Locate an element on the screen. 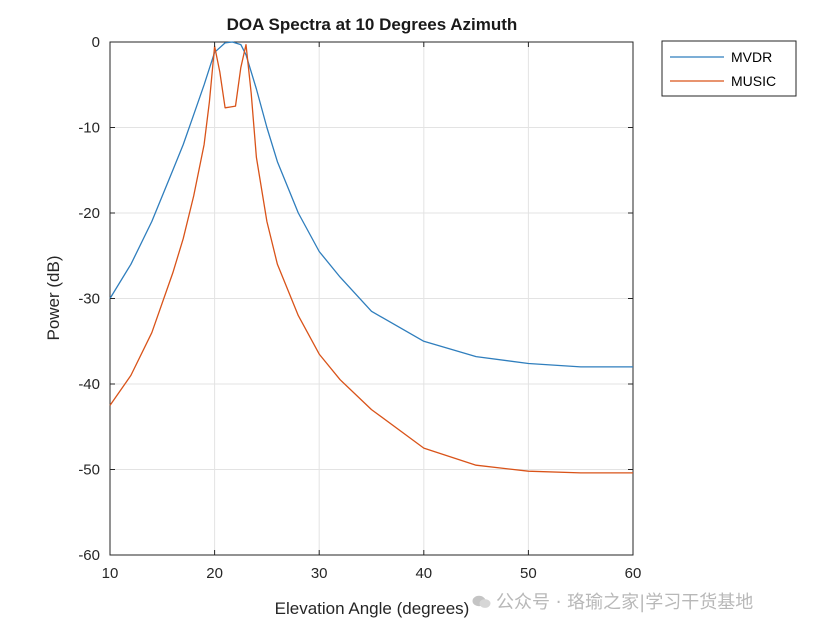 This screenshot has width=825, height=632. x-tick-label: 20 is located at coordinates (214, 573).